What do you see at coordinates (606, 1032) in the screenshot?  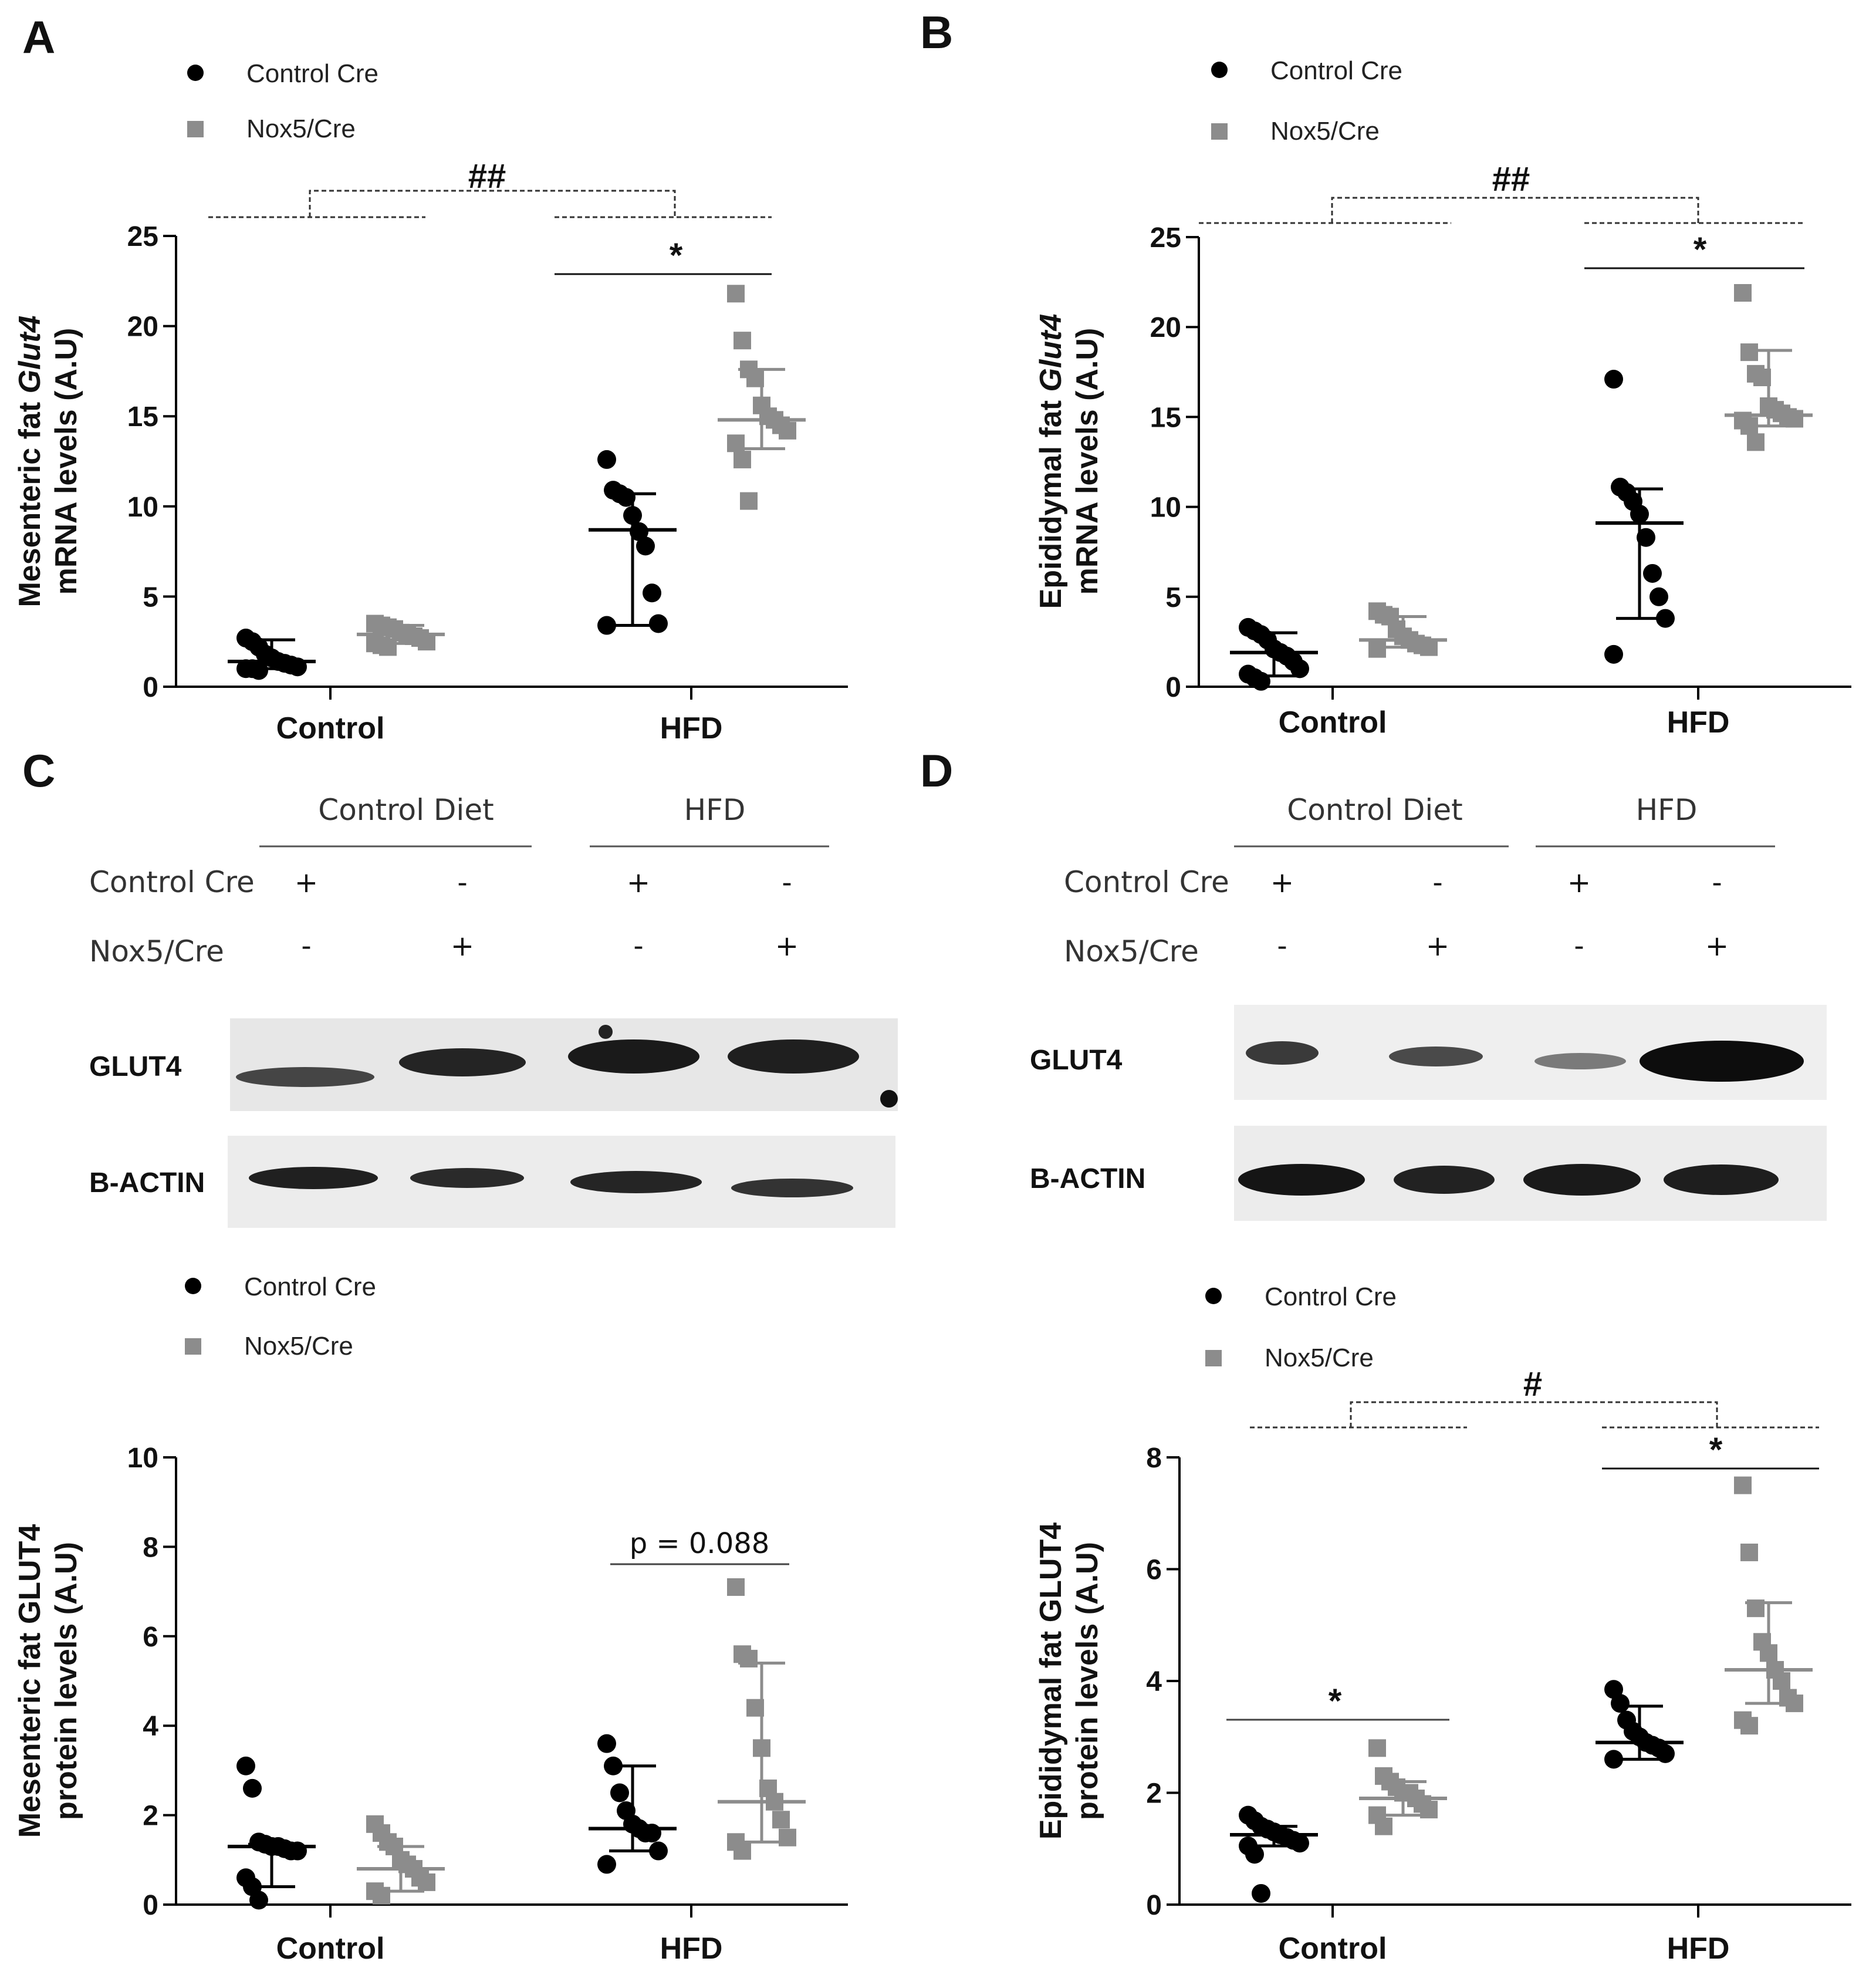 I see `blot-speck` at bounding box center [606, 1032].